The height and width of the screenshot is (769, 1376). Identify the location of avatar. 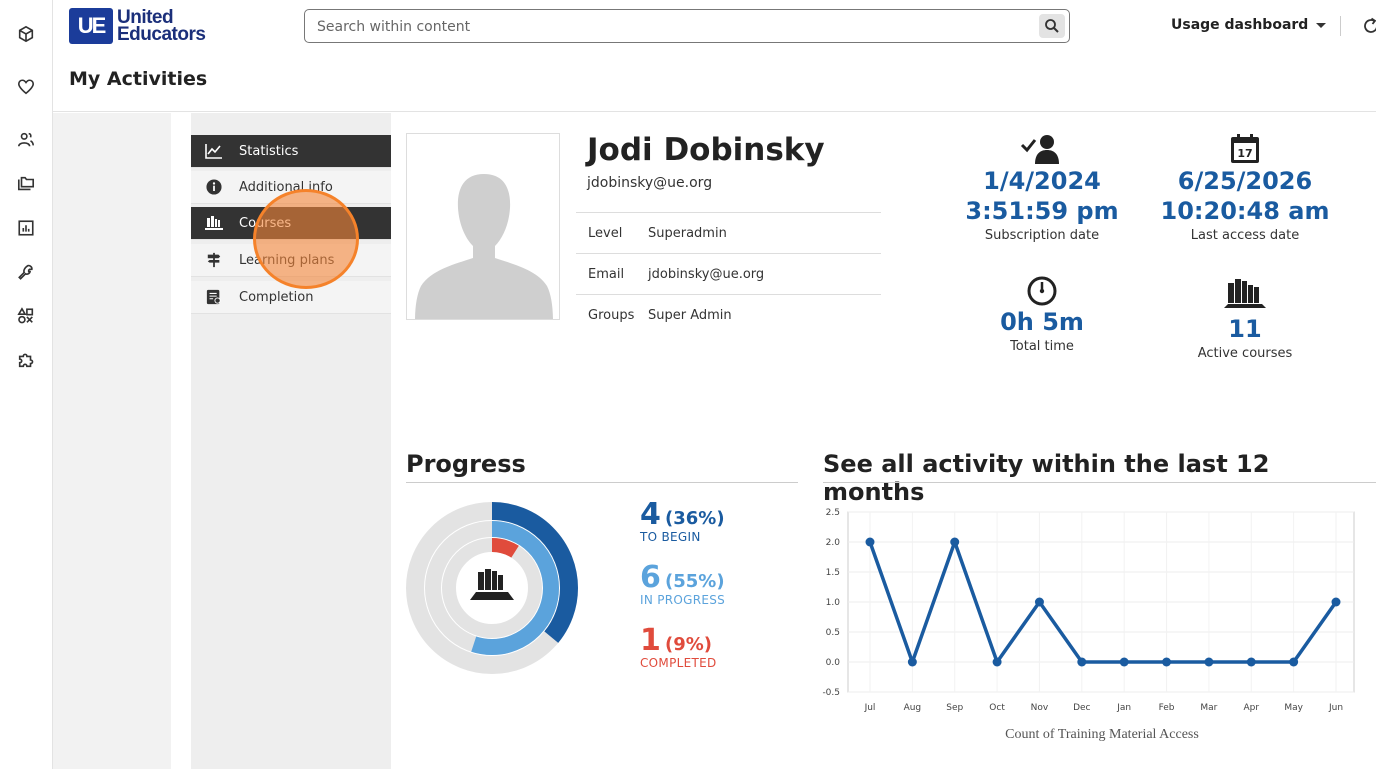
(483, 226).